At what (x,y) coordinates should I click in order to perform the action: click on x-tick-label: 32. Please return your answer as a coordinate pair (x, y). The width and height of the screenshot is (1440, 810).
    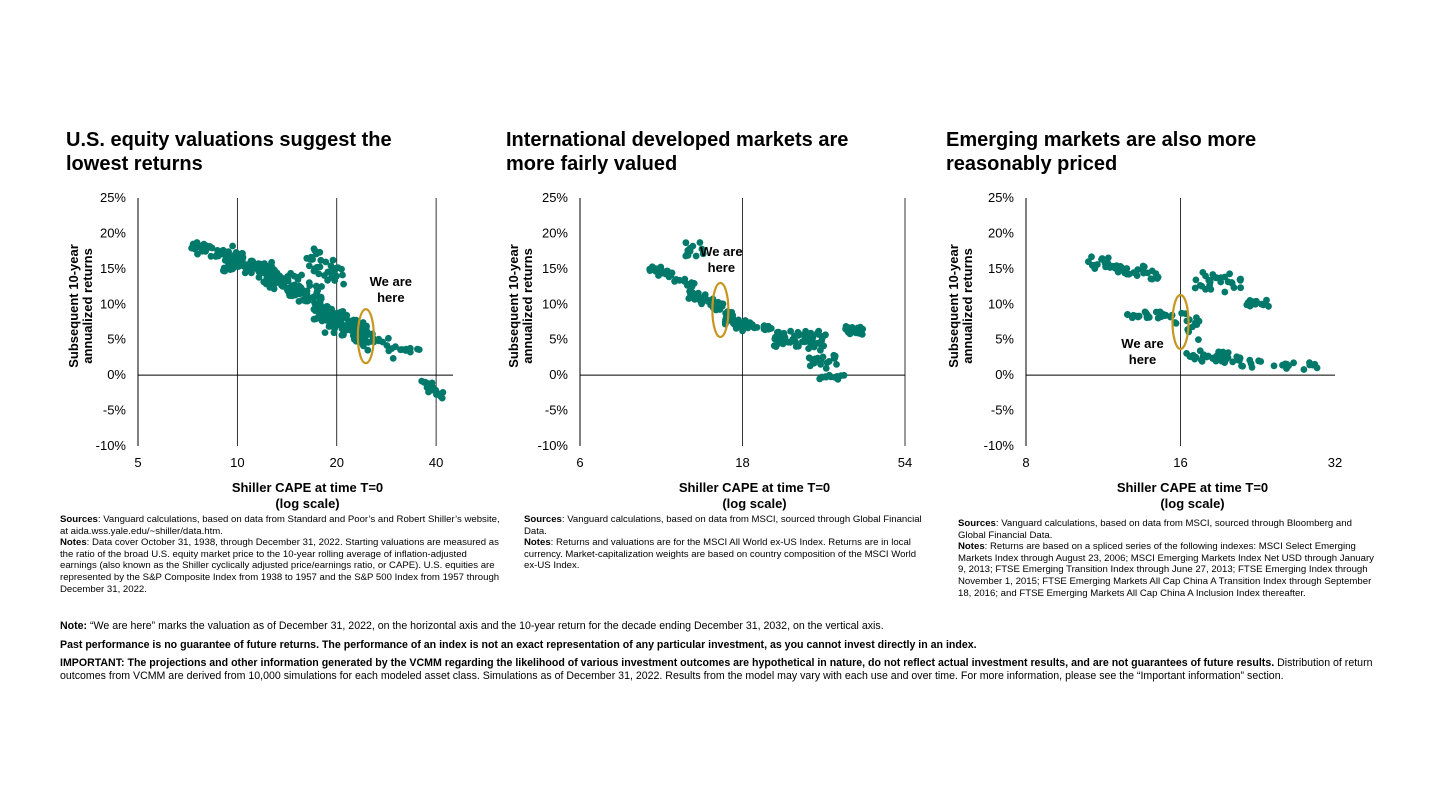
    Looking at the image, I should click on (1335, 462).